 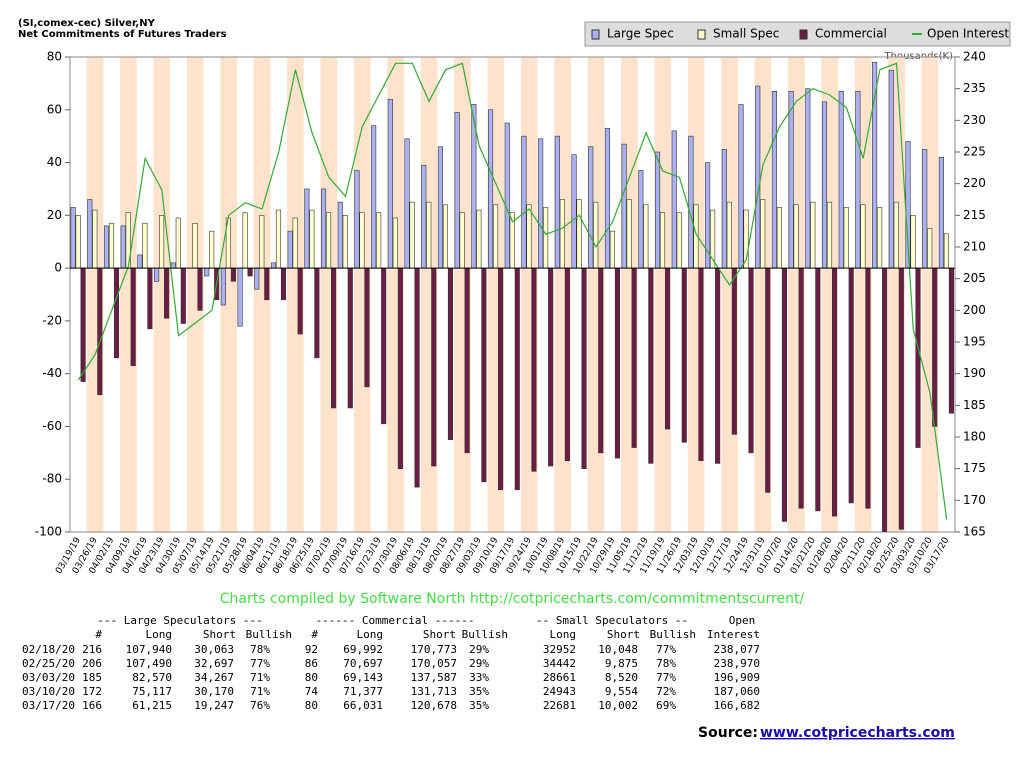 I want to click on y2-tick-label: 175, so click(x=974, y=468).